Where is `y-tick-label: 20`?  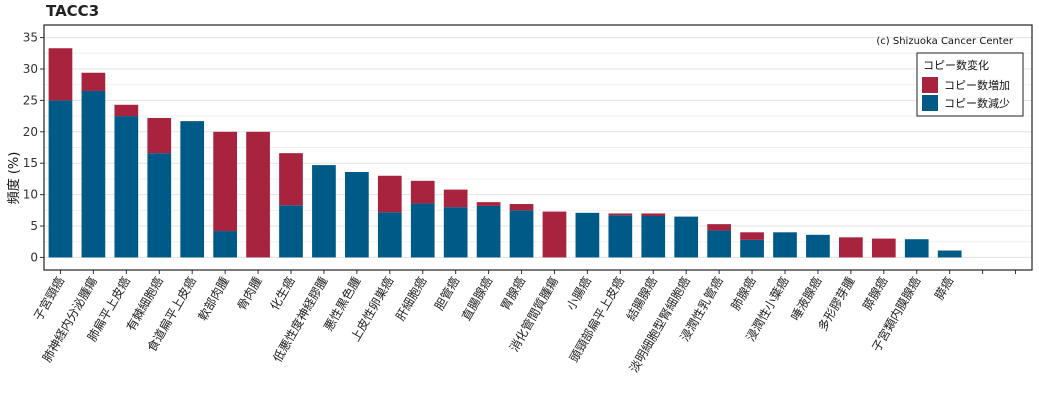
y-tick-label: 20 is located at coordinates (30, 132).